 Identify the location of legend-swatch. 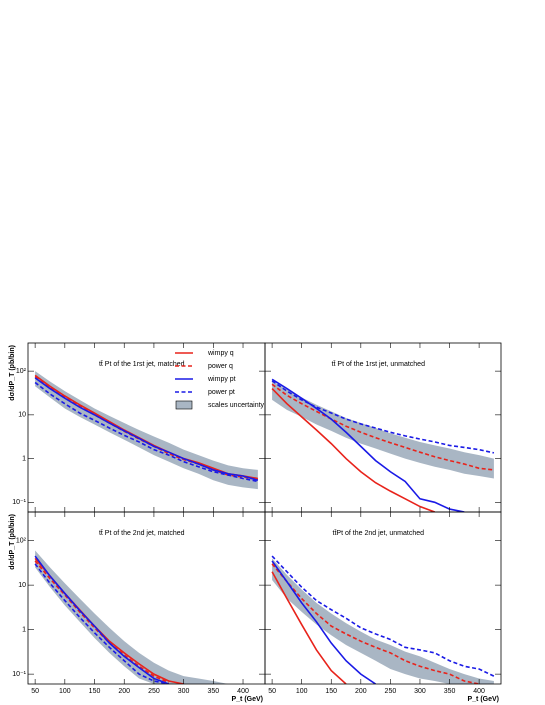
(184, 405).